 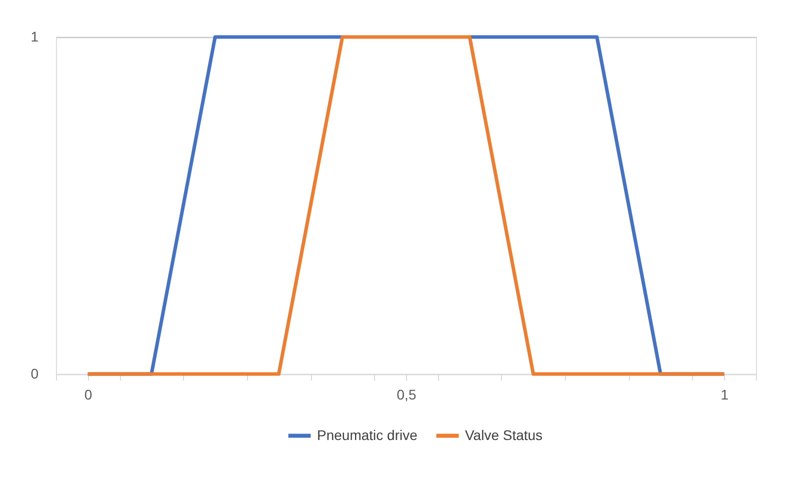 What do you see at coordinates (406, 394) in the screenshot?
I see `x-tick-label: 0,5` at bounding box center [406, 394].